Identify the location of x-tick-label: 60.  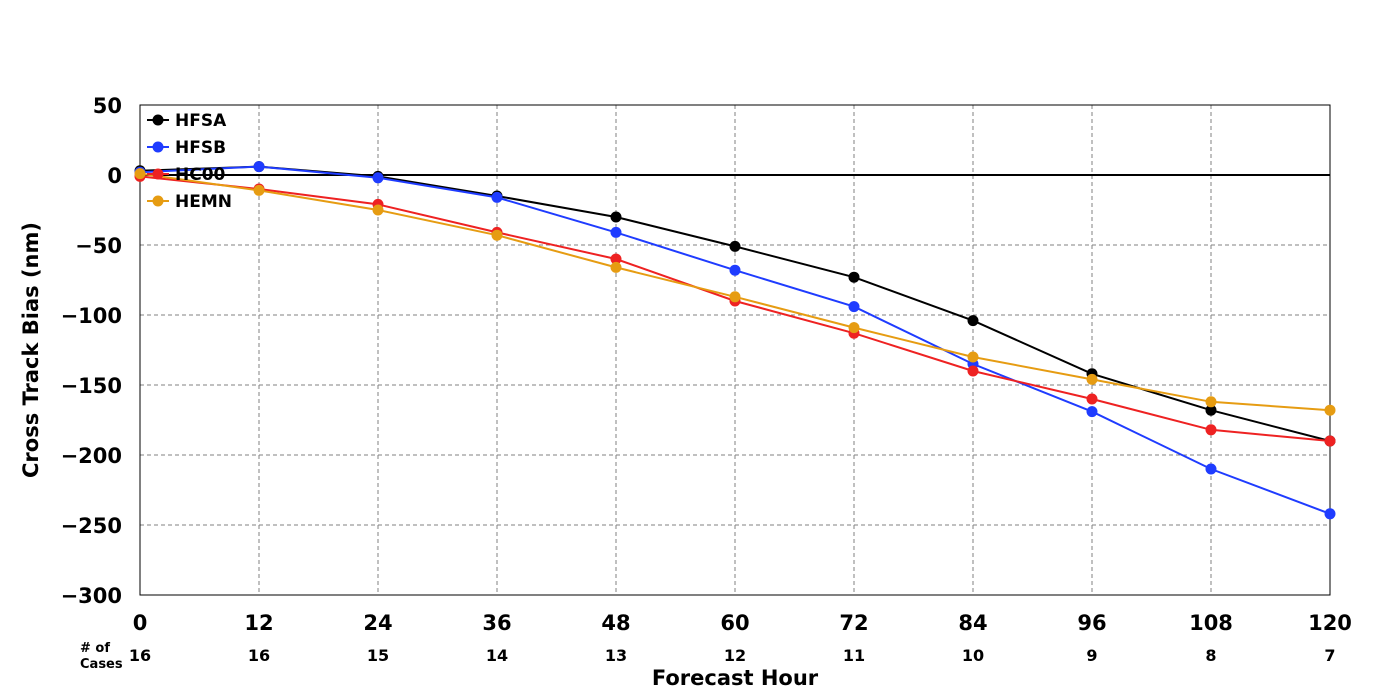
(734, 623).